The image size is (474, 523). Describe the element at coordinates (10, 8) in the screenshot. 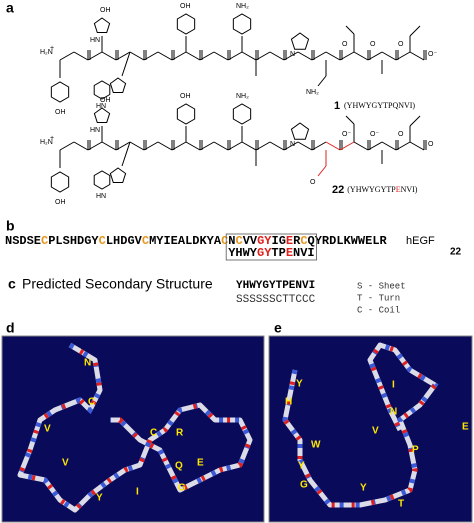

I see `panel-label: a` at that location.